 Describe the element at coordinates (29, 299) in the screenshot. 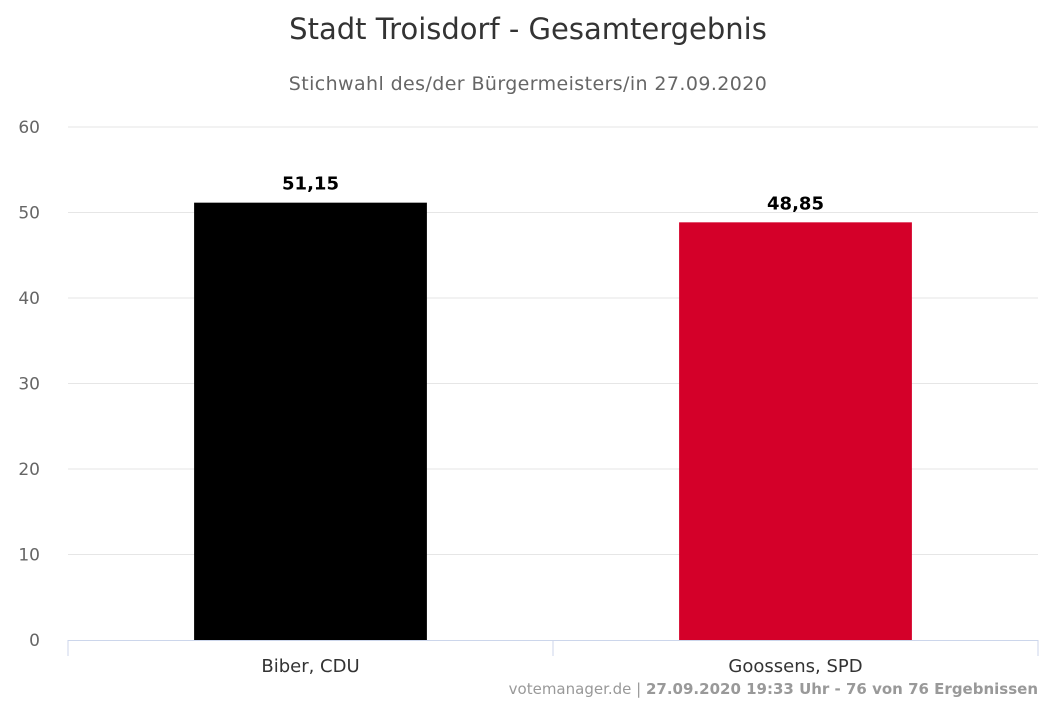

I see `y-tick-label: 40` at that location.